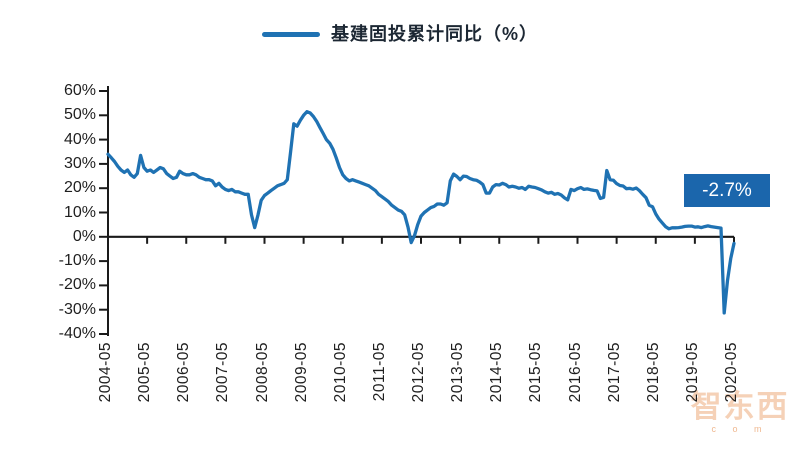 This screenshot has width=800, height=453. Describe the element at coordinates (653, 372) in the screenshot. I see `x-tick-label: 2018-05` at that location.